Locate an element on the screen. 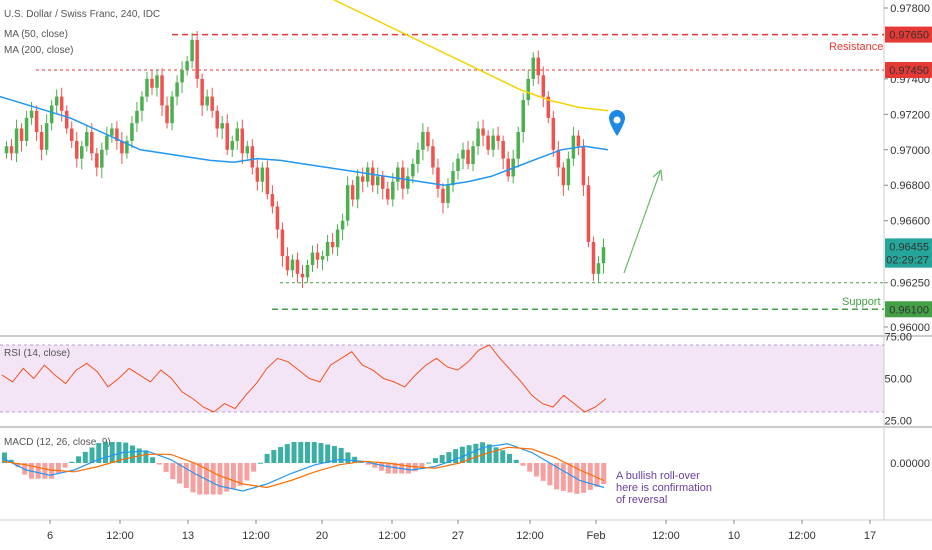 The height and width of the screenshot is (550, 932). price-tick-label: 0.96000 is located at coordinates (910, 328).